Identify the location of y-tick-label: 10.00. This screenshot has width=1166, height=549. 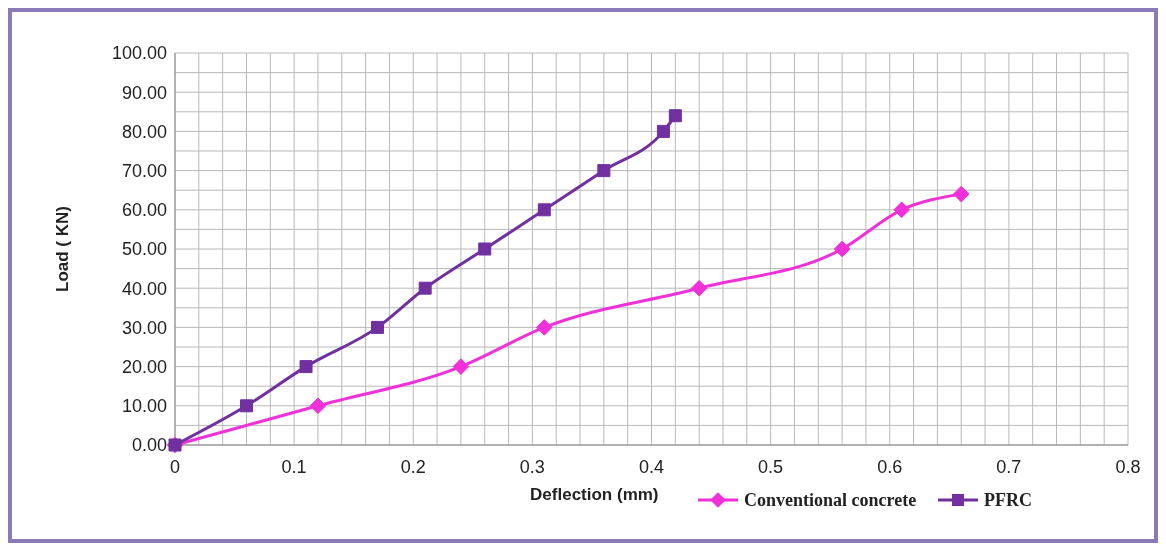
(144, 406).